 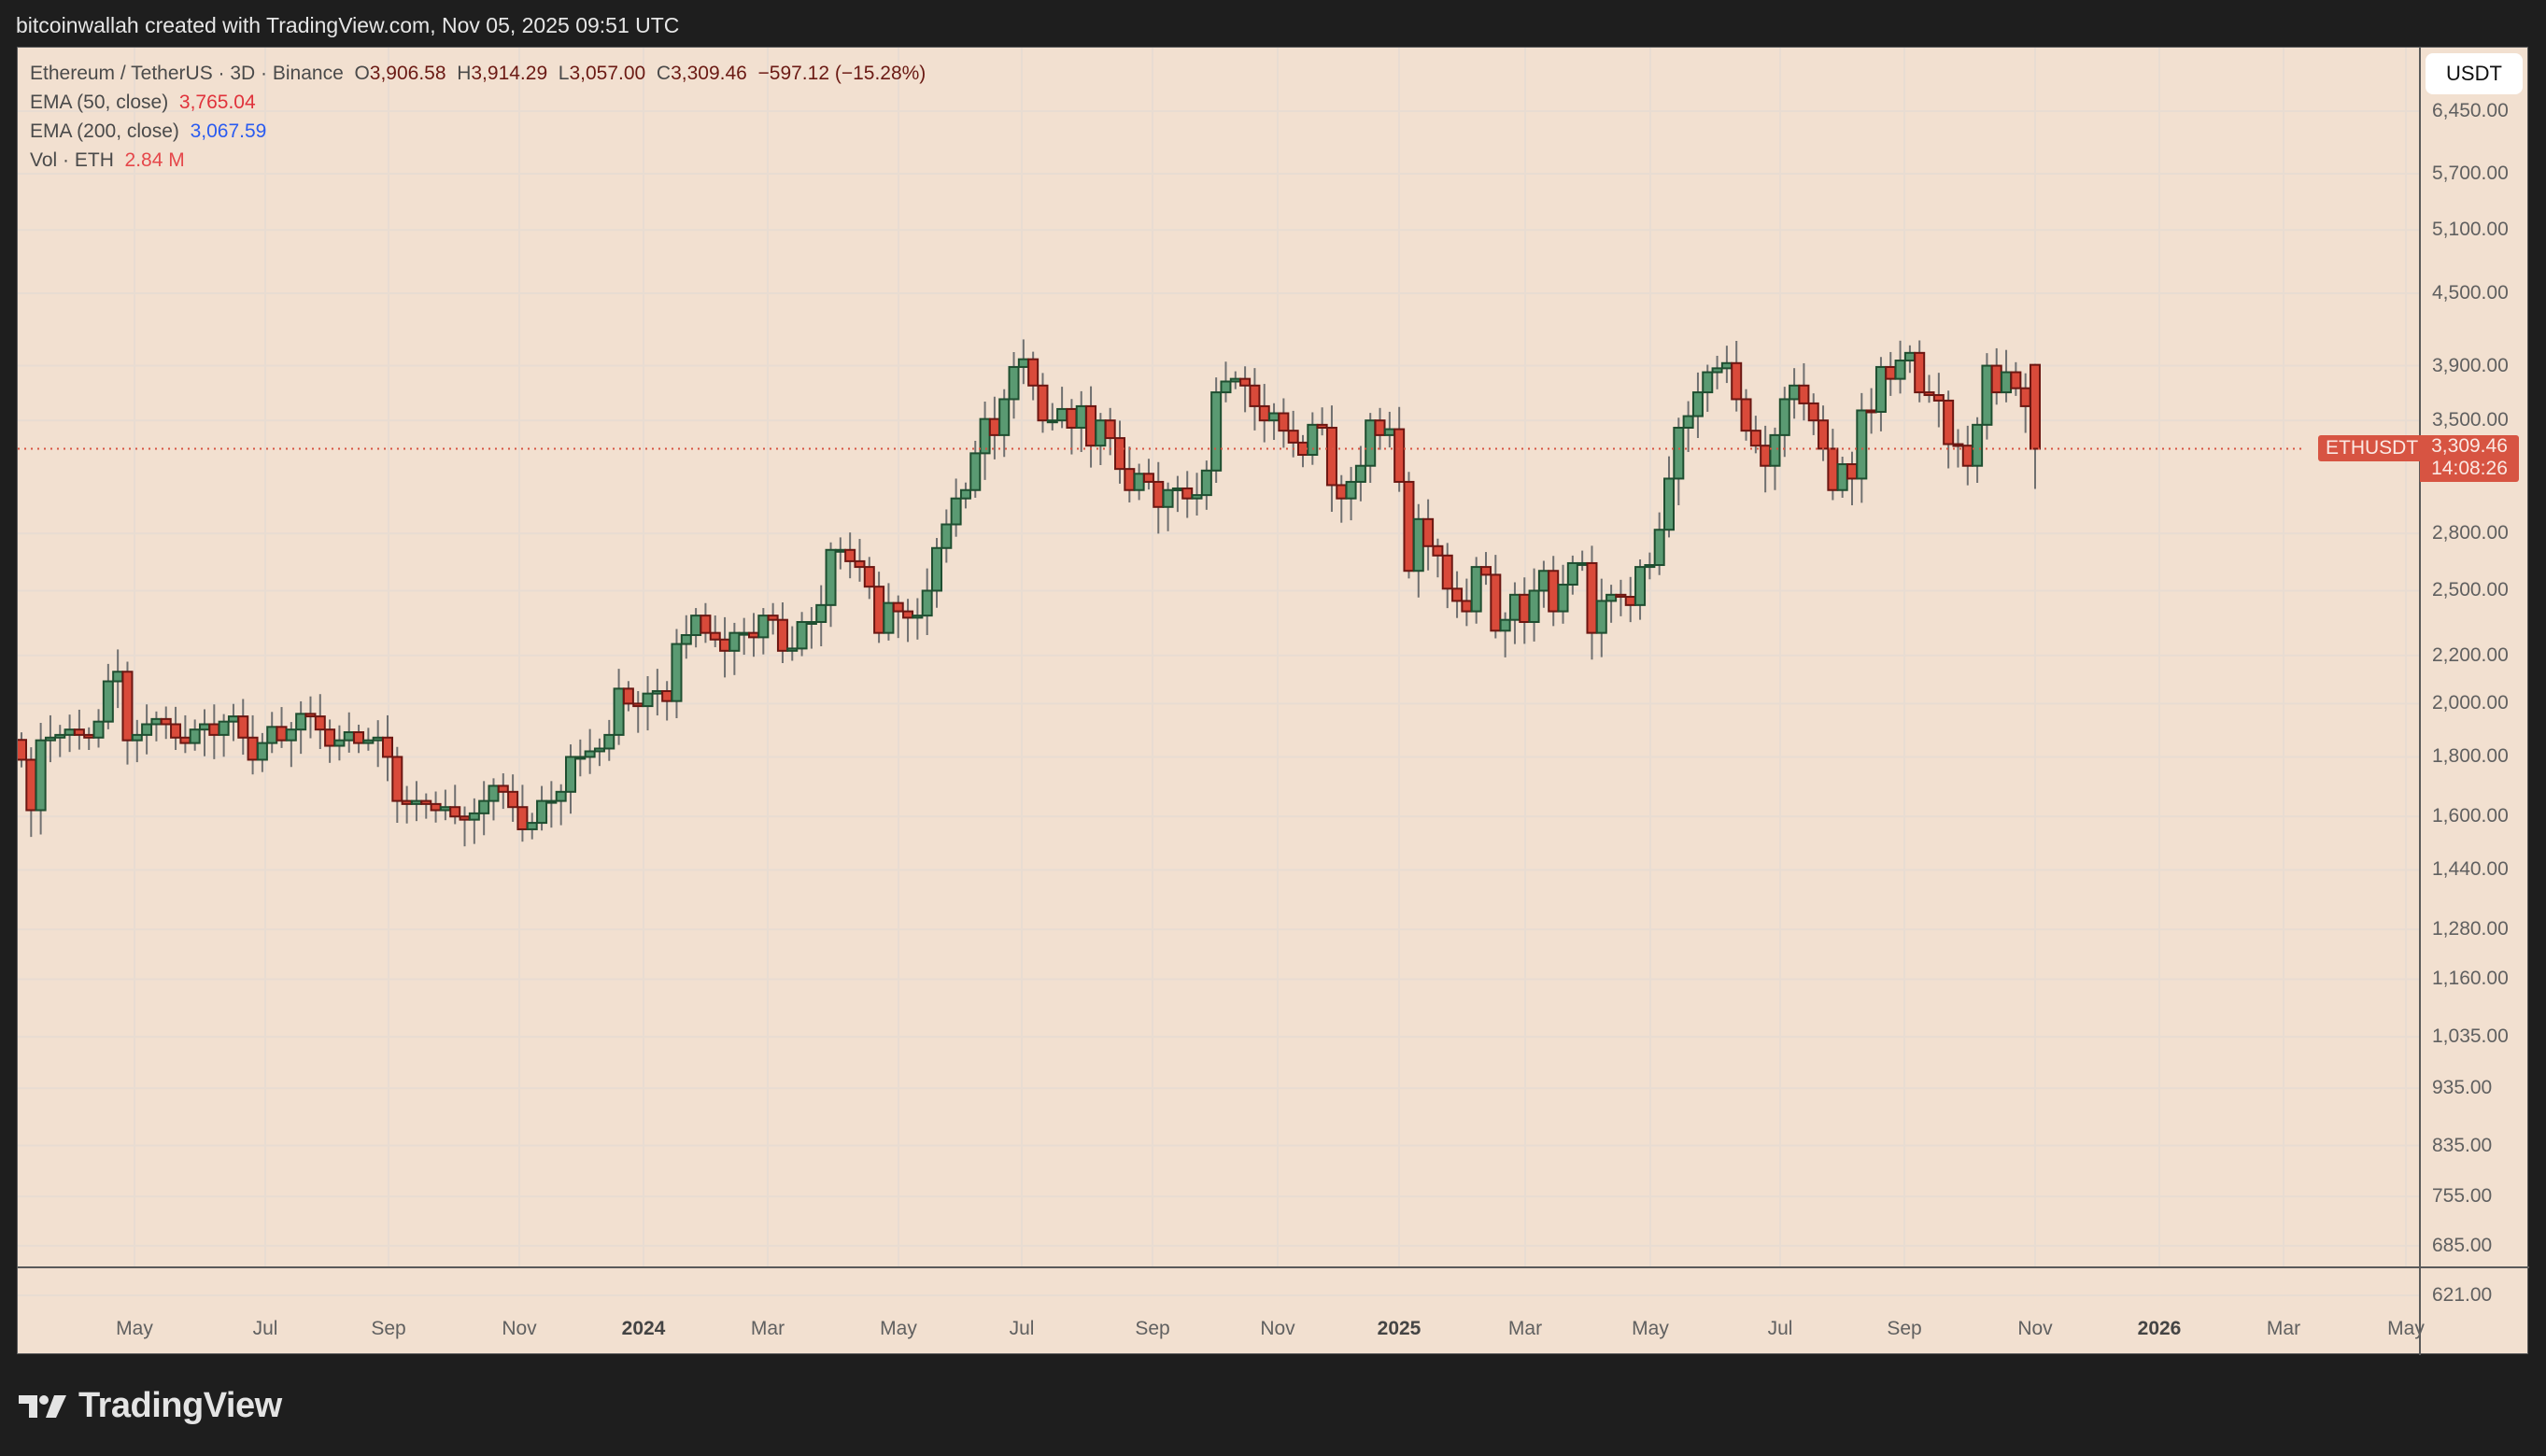 What do you see at coordinates (180, 1405) in the screenshot?
I see `footer-brand: TradingView` at bounding box center [180, 1405].